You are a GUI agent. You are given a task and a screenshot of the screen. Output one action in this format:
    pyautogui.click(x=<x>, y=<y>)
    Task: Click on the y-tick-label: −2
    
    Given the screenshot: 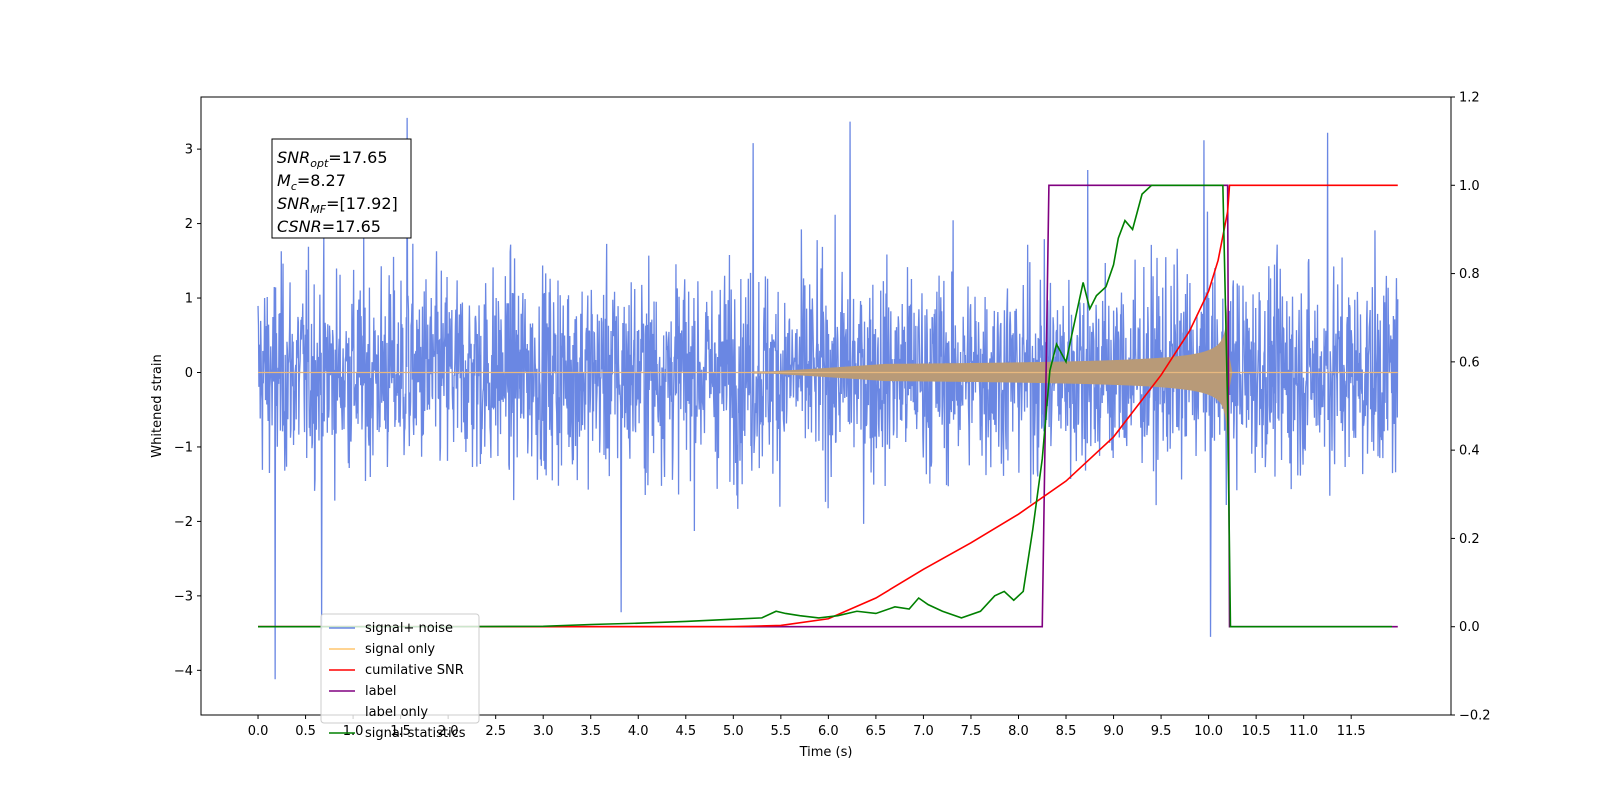 What is the action you would take?
    pyautogui.click(x=183, y=522)
    